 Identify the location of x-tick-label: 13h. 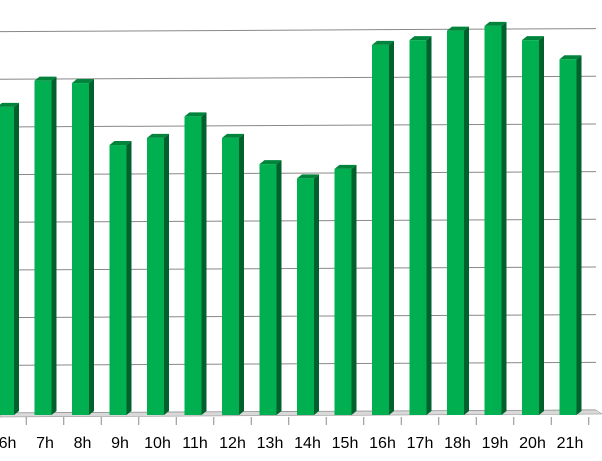
(270, 443).